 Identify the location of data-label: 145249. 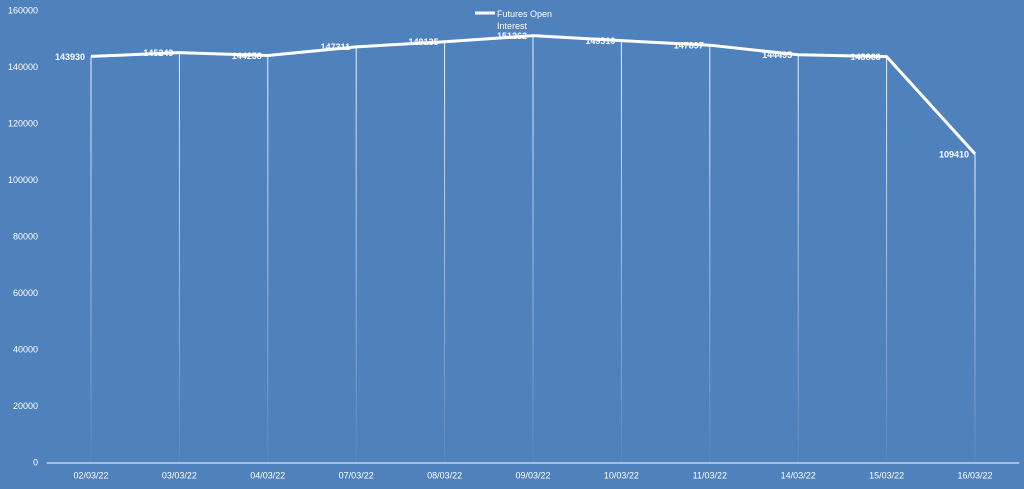
(158, 53).